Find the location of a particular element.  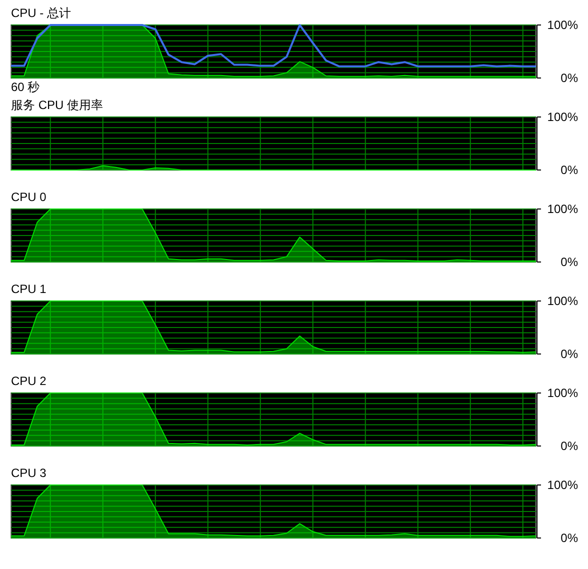

chart-title: CPU 0 is located at coordinates (29, 197).